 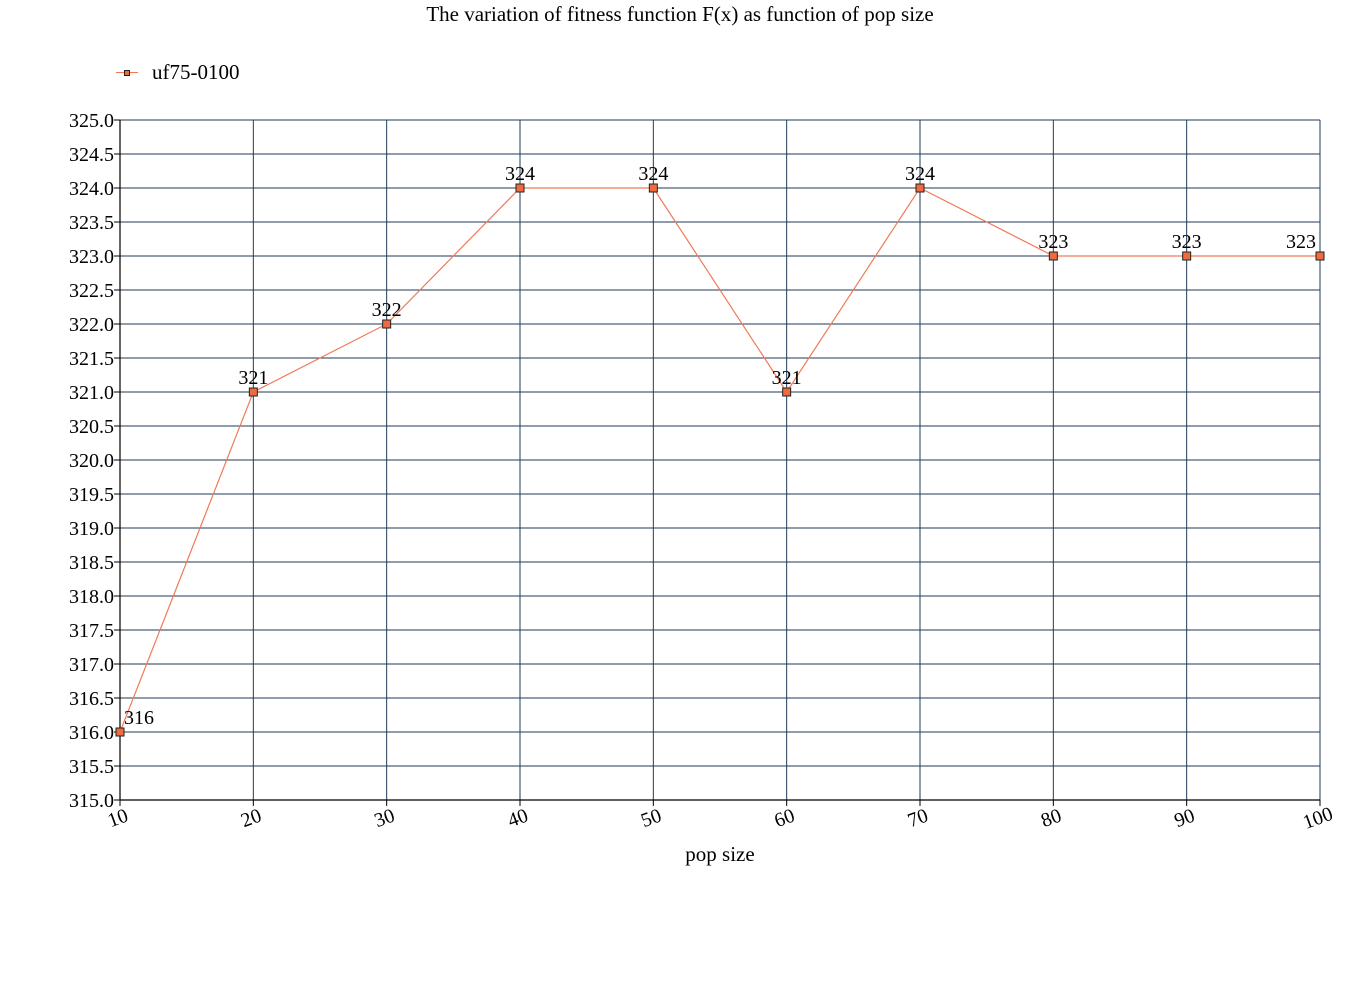 I want to click on y-tick-label: 318.0, so click(x=91, y=597).